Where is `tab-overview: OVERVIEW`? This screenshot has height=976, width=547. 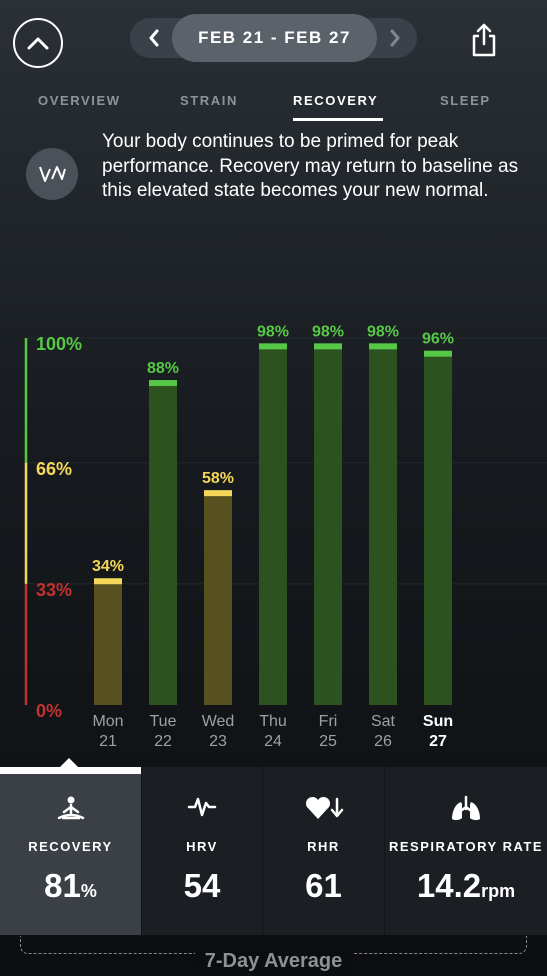 tab-overview: OVERVIEW is located at coordinates (79, 100).